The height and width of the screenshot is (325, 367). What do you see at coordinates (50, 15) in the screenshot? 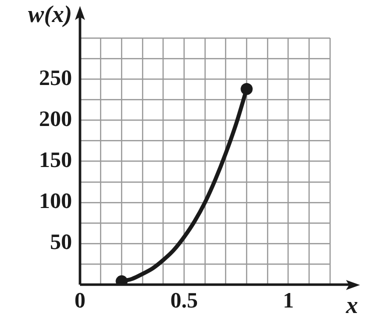
I see `y-axis-title: w(x)` at bounding box center [50, 15].